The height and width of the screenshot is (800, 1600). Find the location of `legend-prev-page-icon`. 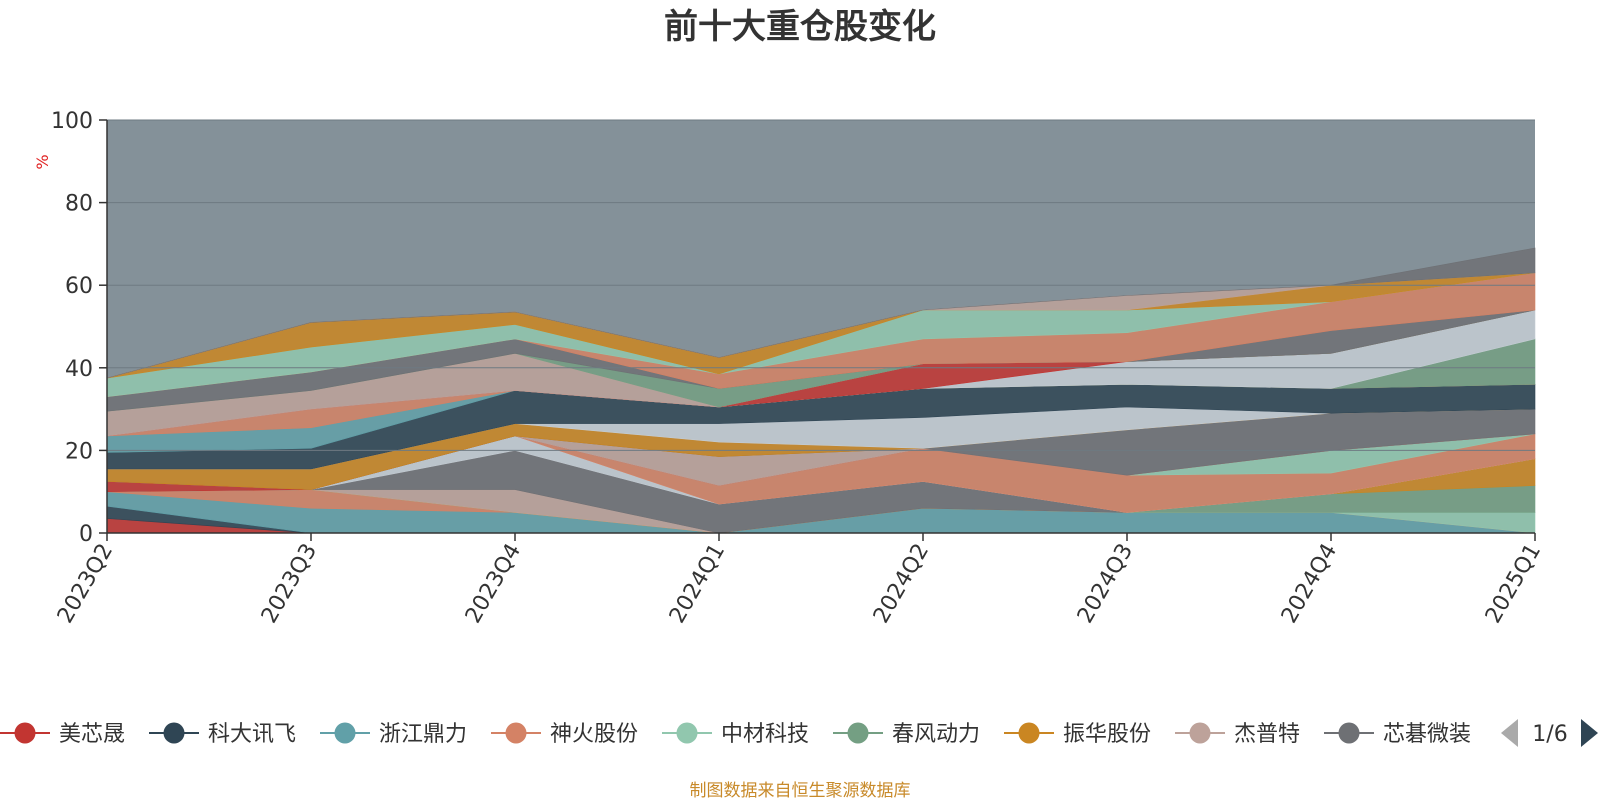

legend-prev-page-icon is located at coordinates (1509, 733).